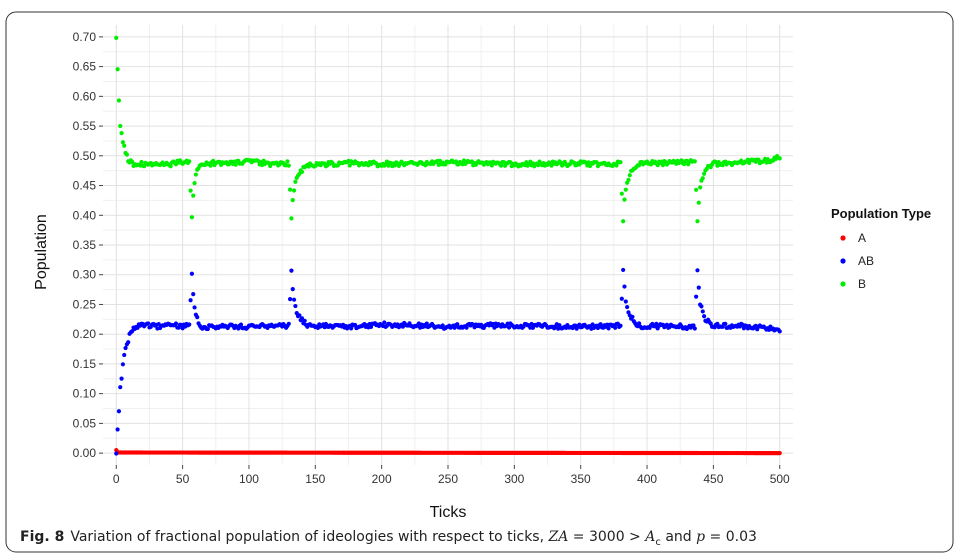  Describe the element at coordinates (41, 252) in the screenshot. I see `y-axis-label: Population` at that location.